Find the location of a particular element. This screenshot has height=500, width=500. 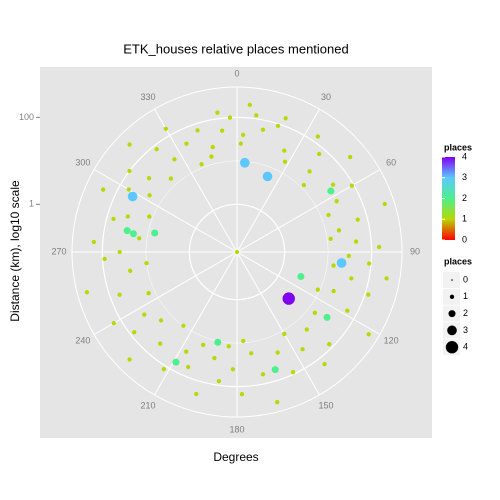

color-legend-label: 2 is located at coordinates (464, 198).